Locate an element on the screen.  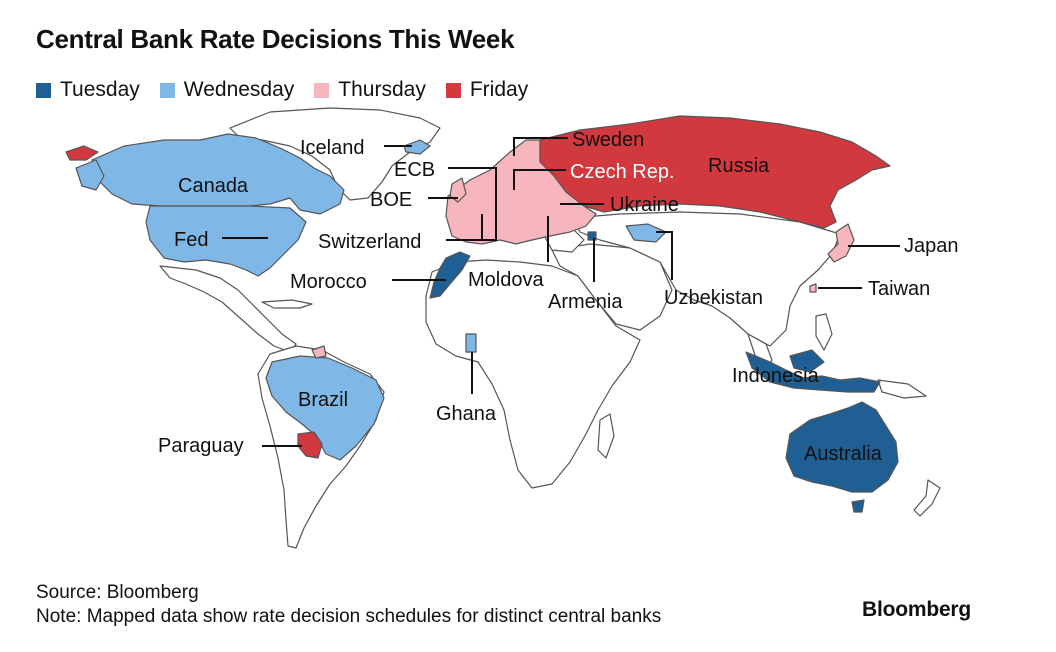
guyana-region is located at coordinates (319, 352).